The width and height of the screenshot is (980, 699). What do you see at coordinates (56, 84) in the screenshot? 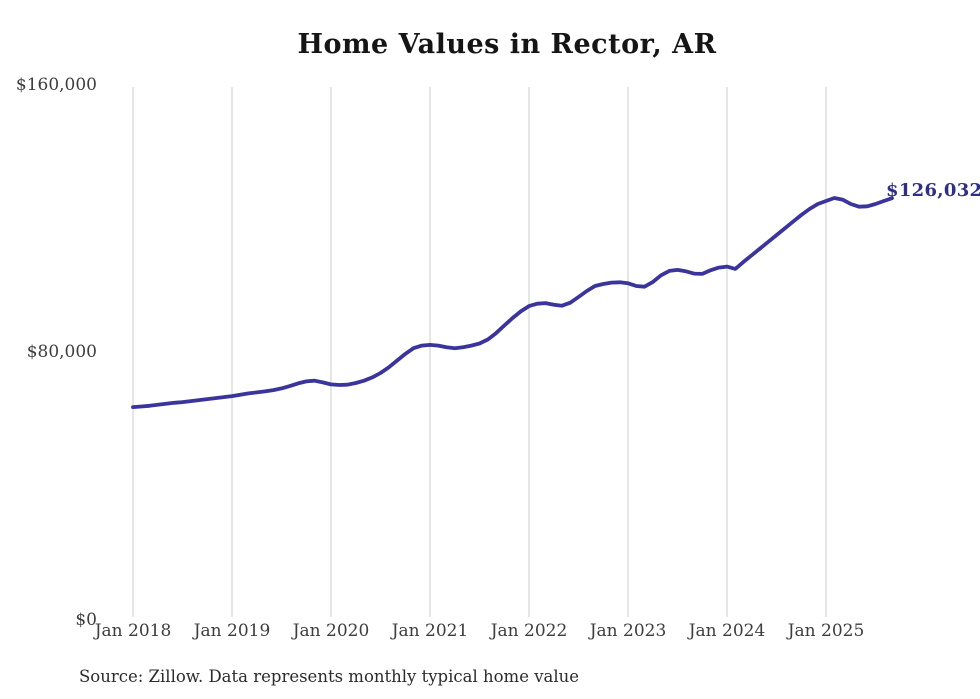
I see `y-axis-tick-label: $160,000` at bounding box center [56, 84].